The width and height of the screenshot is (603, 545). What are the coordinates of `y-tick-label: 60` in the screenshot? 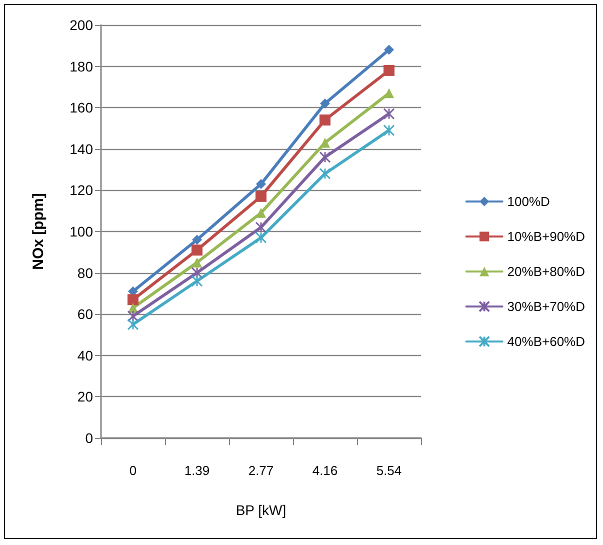 It's located at (85, 314).